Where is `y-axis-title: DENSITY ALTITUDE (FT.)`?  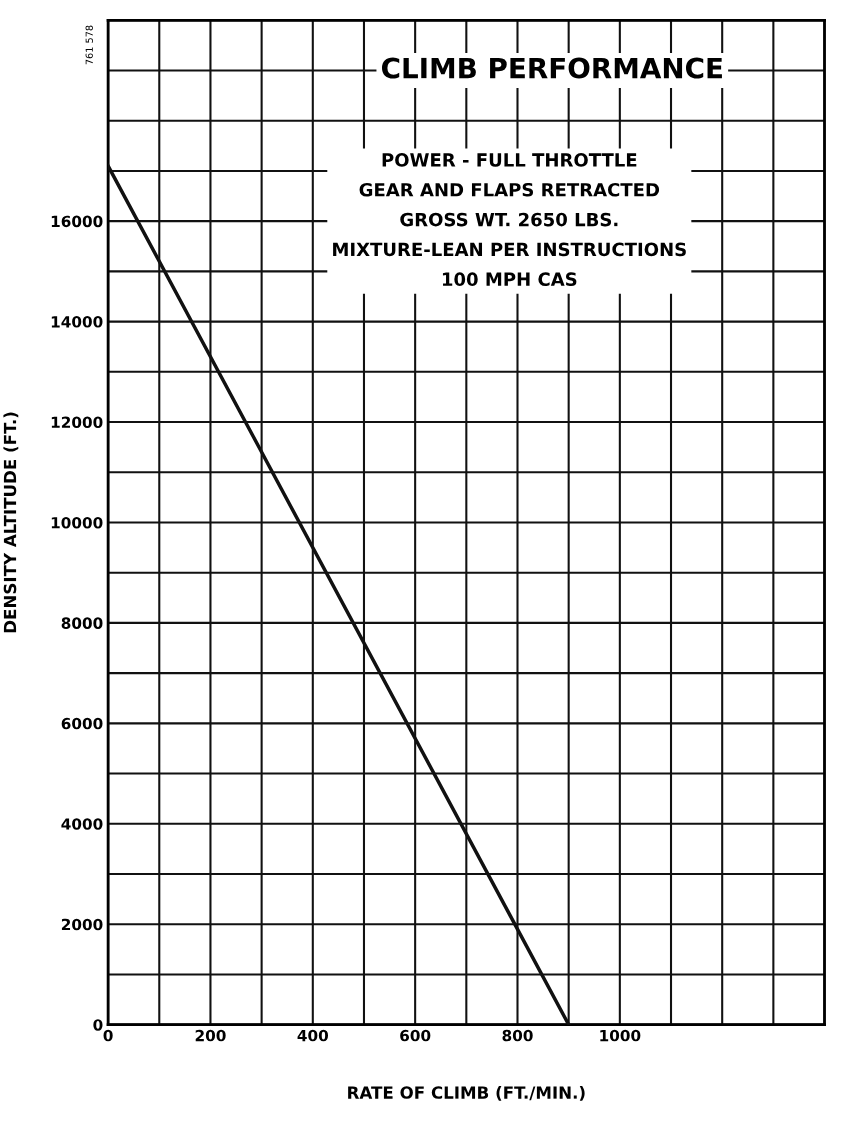
y-axis-title: DENSITY ALTITUDE (FT.) is located at coordinates (11, 522).